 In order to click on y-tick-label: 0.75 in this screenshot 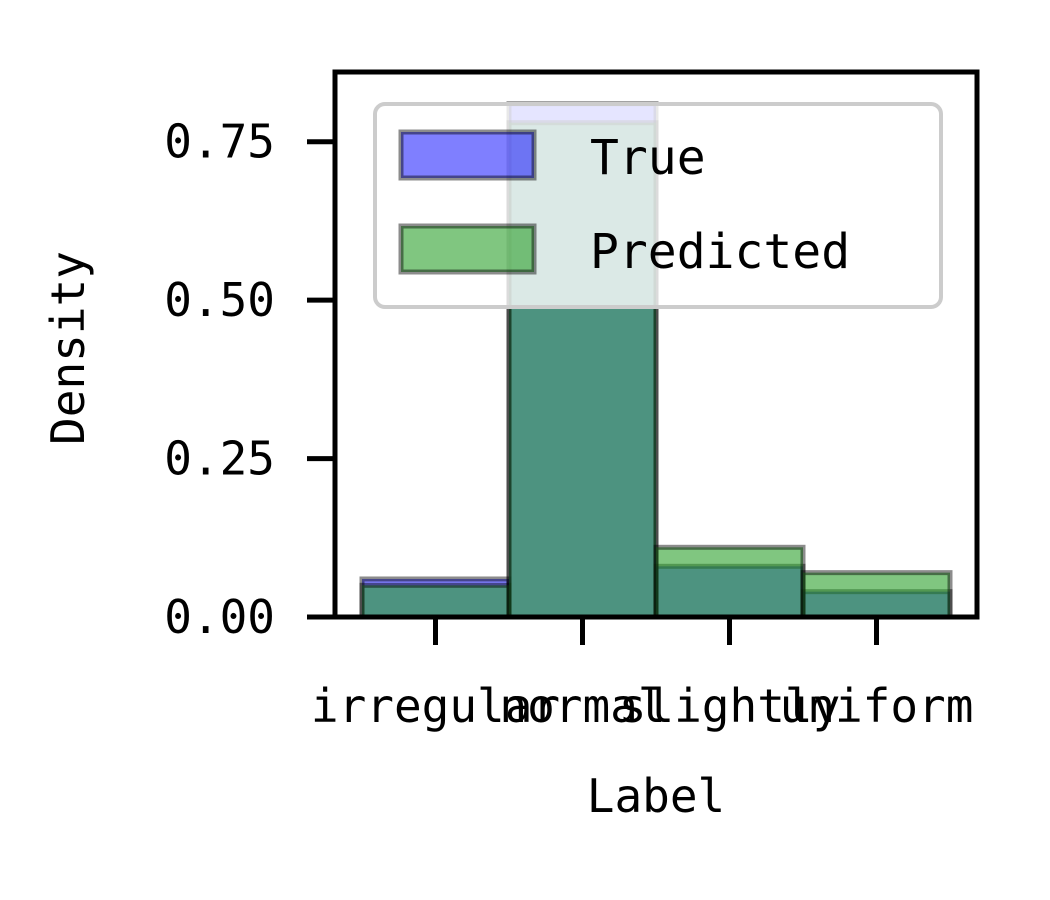, I will do `click(219, 142)`.